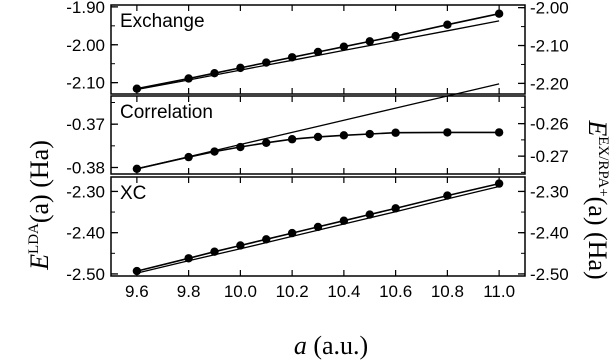  Describe the element at coordinates (597, 199) in the screenshot. I see `y-axis-right-title: EEX/RPA+(a) (Ha)` at that location.